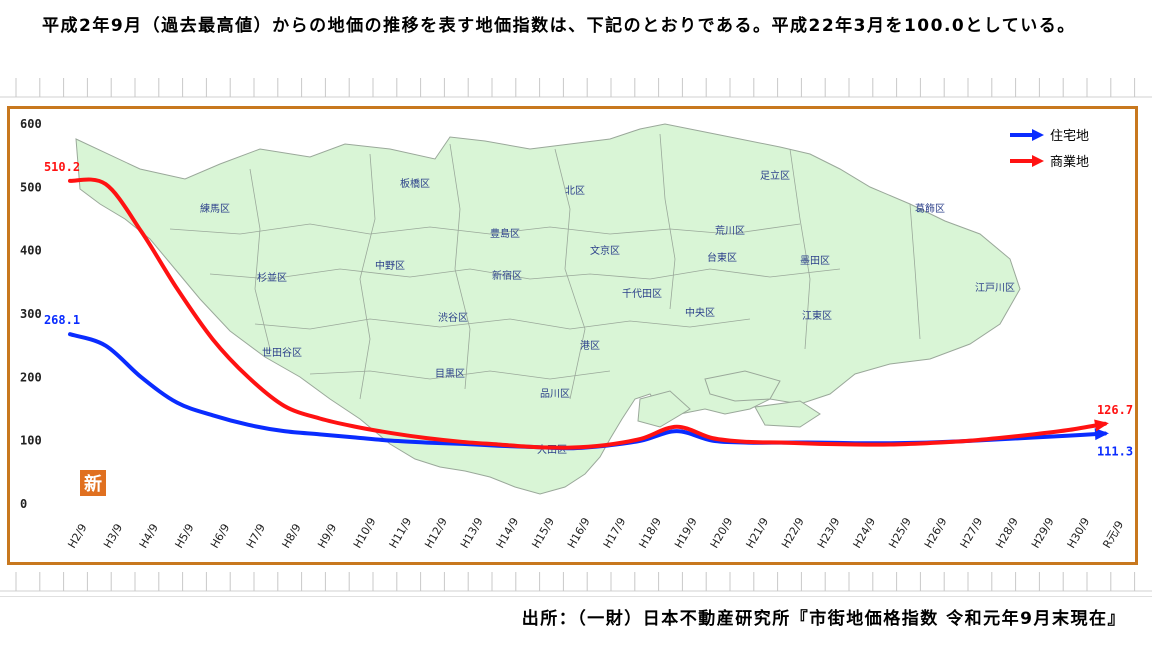  Describe the element at coordinates (650, 532) in the screenshot. I see `x-tick-label: H18/9` at that location.